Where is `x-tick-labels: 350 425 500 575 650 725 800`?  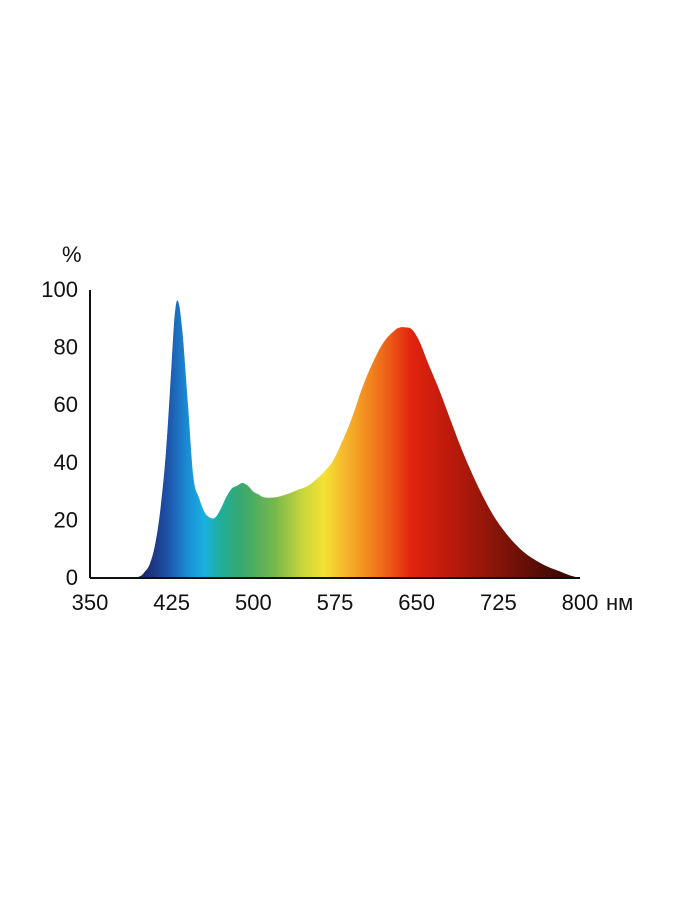
x-tick-labels: 350 425 500 575 650 725 800 is located at coordinates (335, 602).